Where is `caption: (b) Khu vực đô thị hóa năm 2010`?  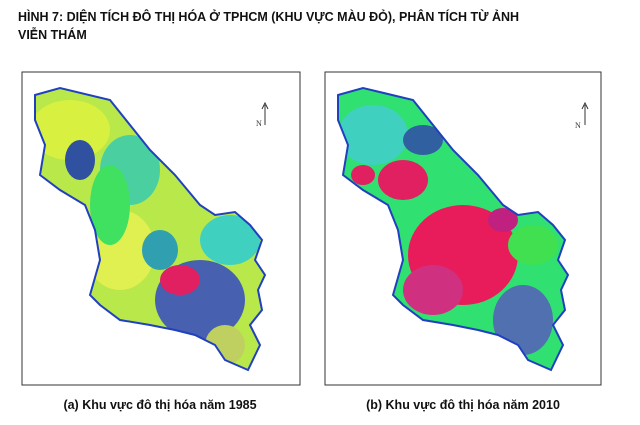 caption: (b) Khu vực đô thị hóa năm 2010 is located at coordinates (463, 405).